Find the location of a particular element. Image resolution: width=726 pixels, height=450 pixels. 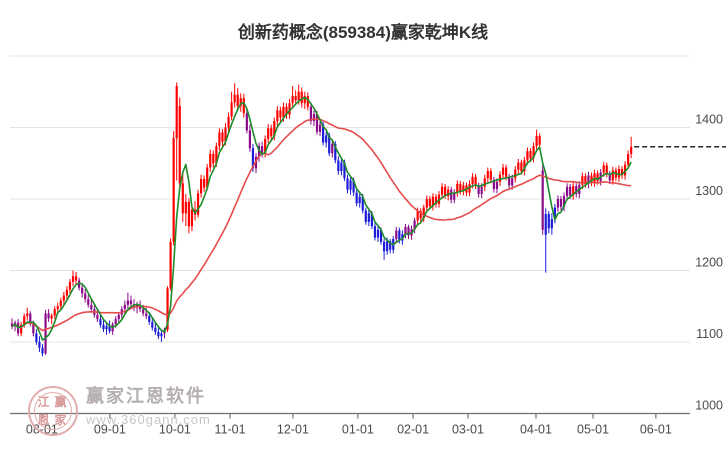

x-axis-label: 10-01 is located at coordinates (175, 430).